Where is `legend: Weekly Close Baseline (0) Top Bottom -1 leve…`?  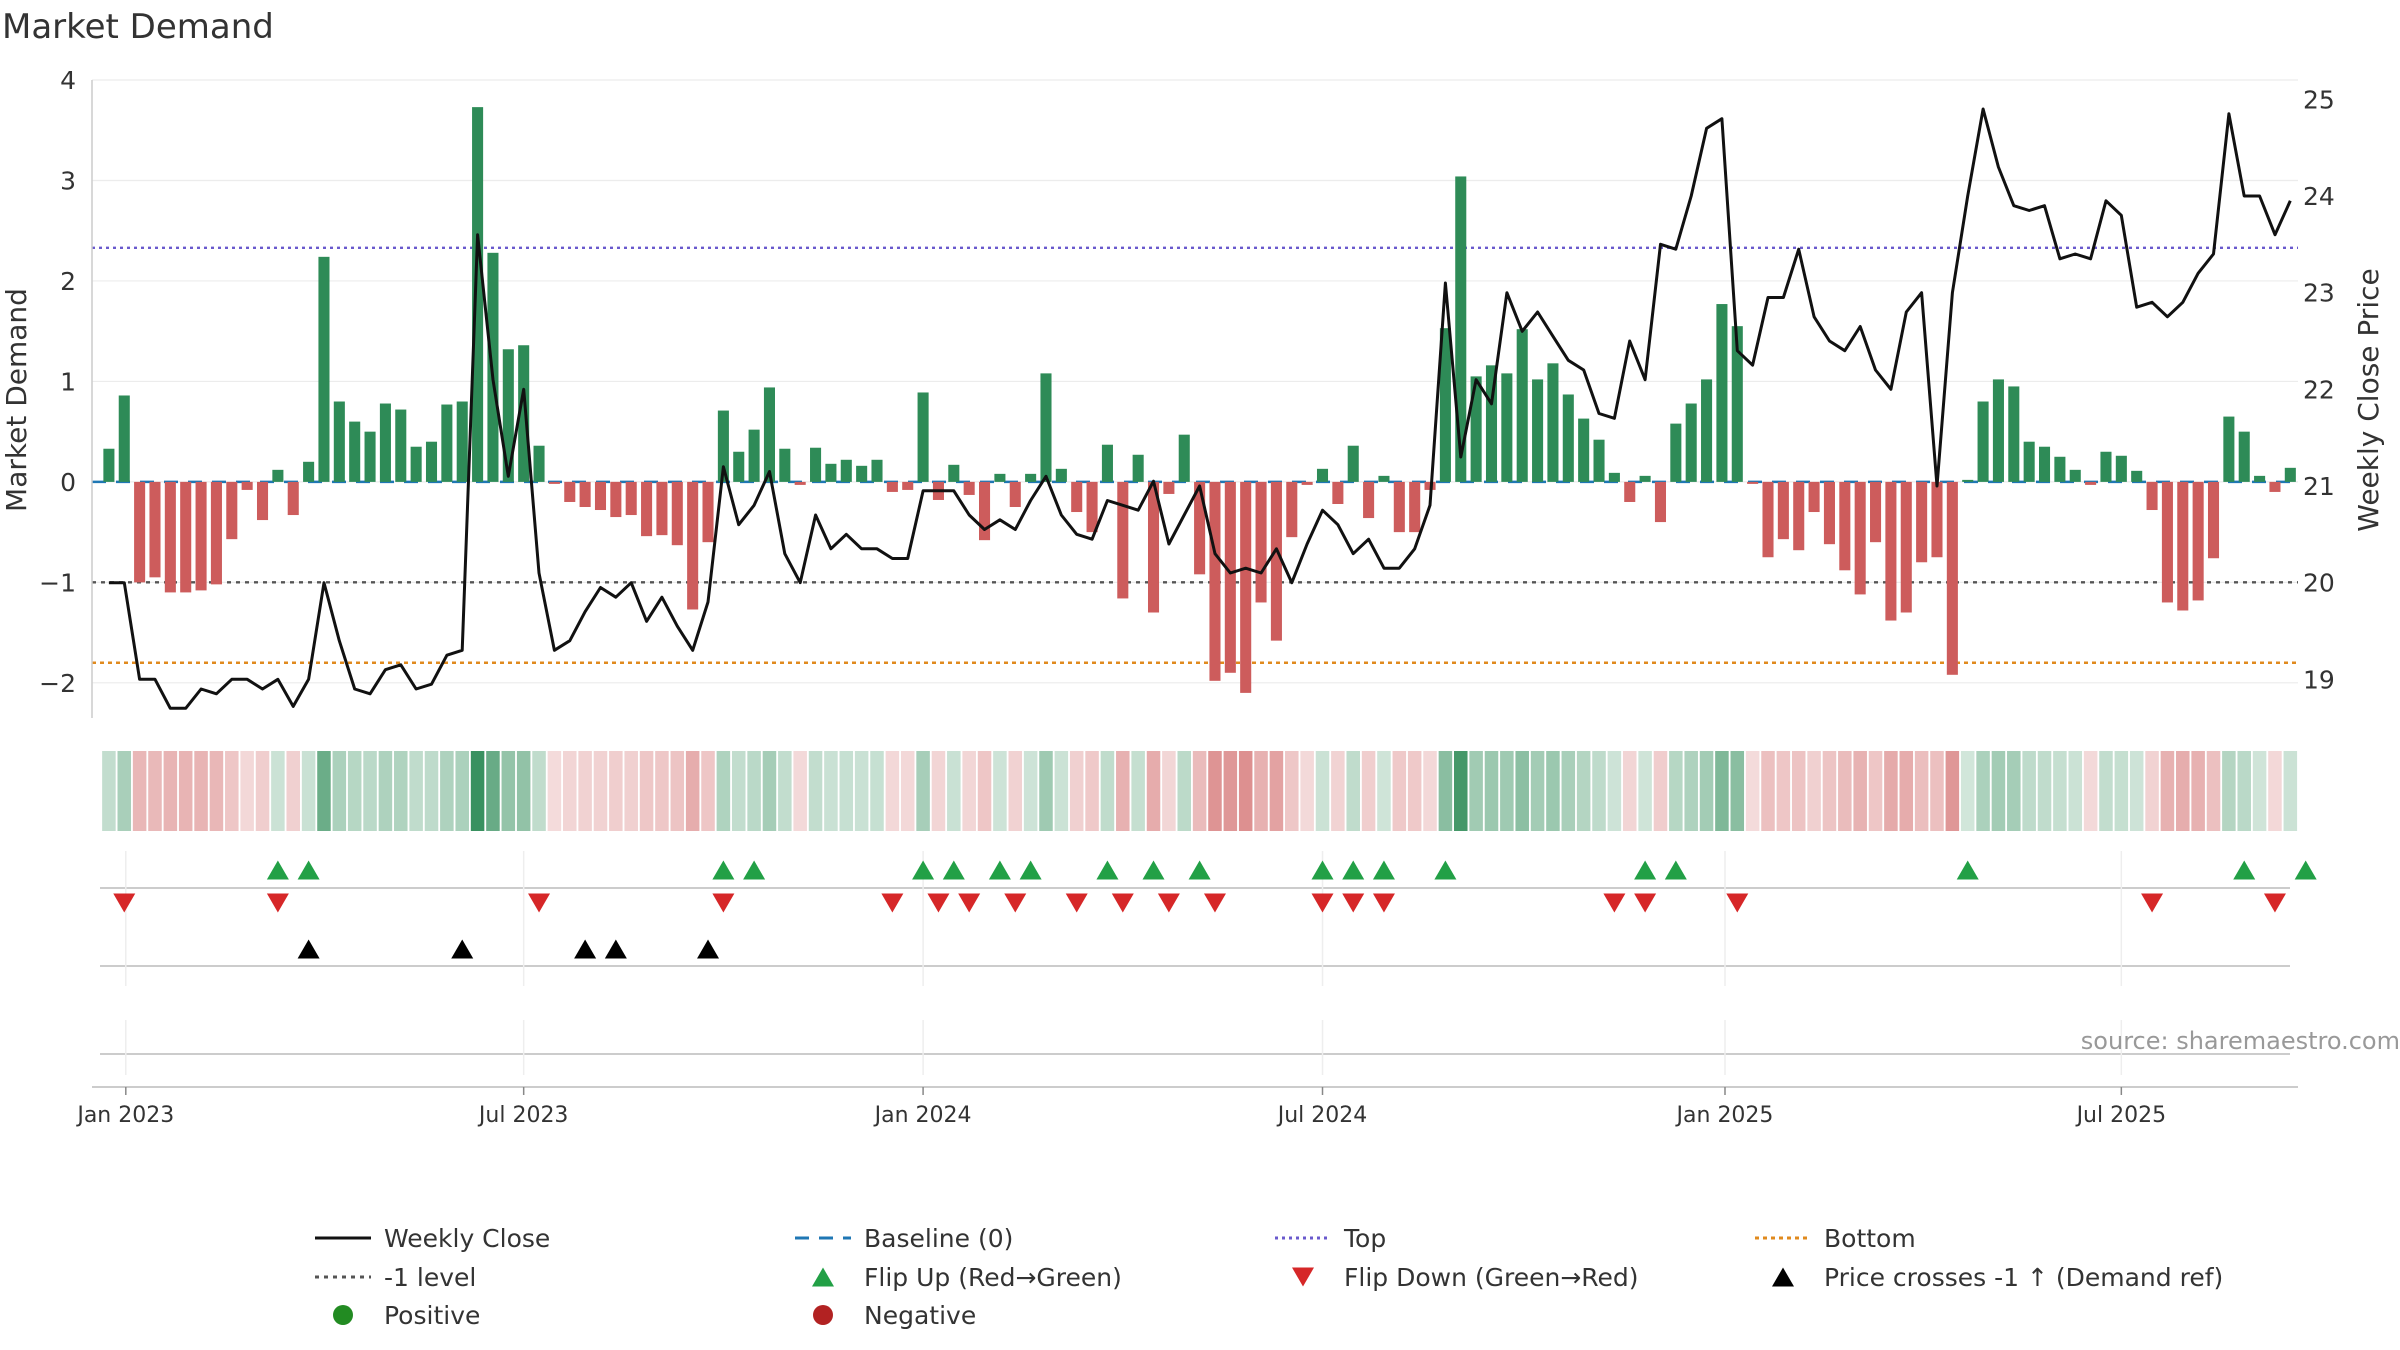 legend: Weekly Close Baseline (0) Top Bottom -1 leve… is located at coordinates (1269, 1277).